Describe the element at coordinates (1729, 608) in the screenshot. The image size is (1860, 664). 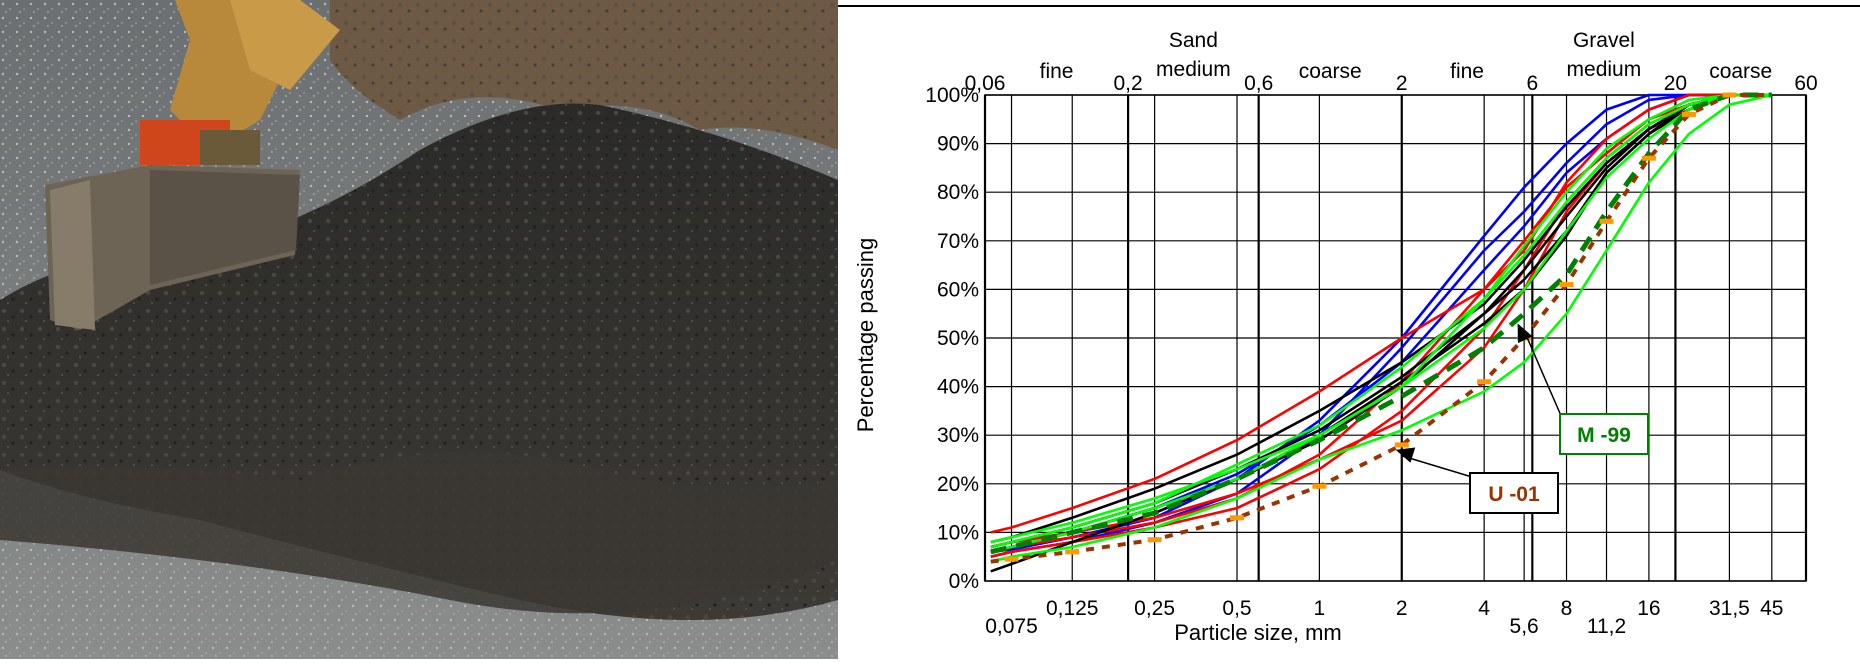
I see `x-tick-label: 31,5` at that location.